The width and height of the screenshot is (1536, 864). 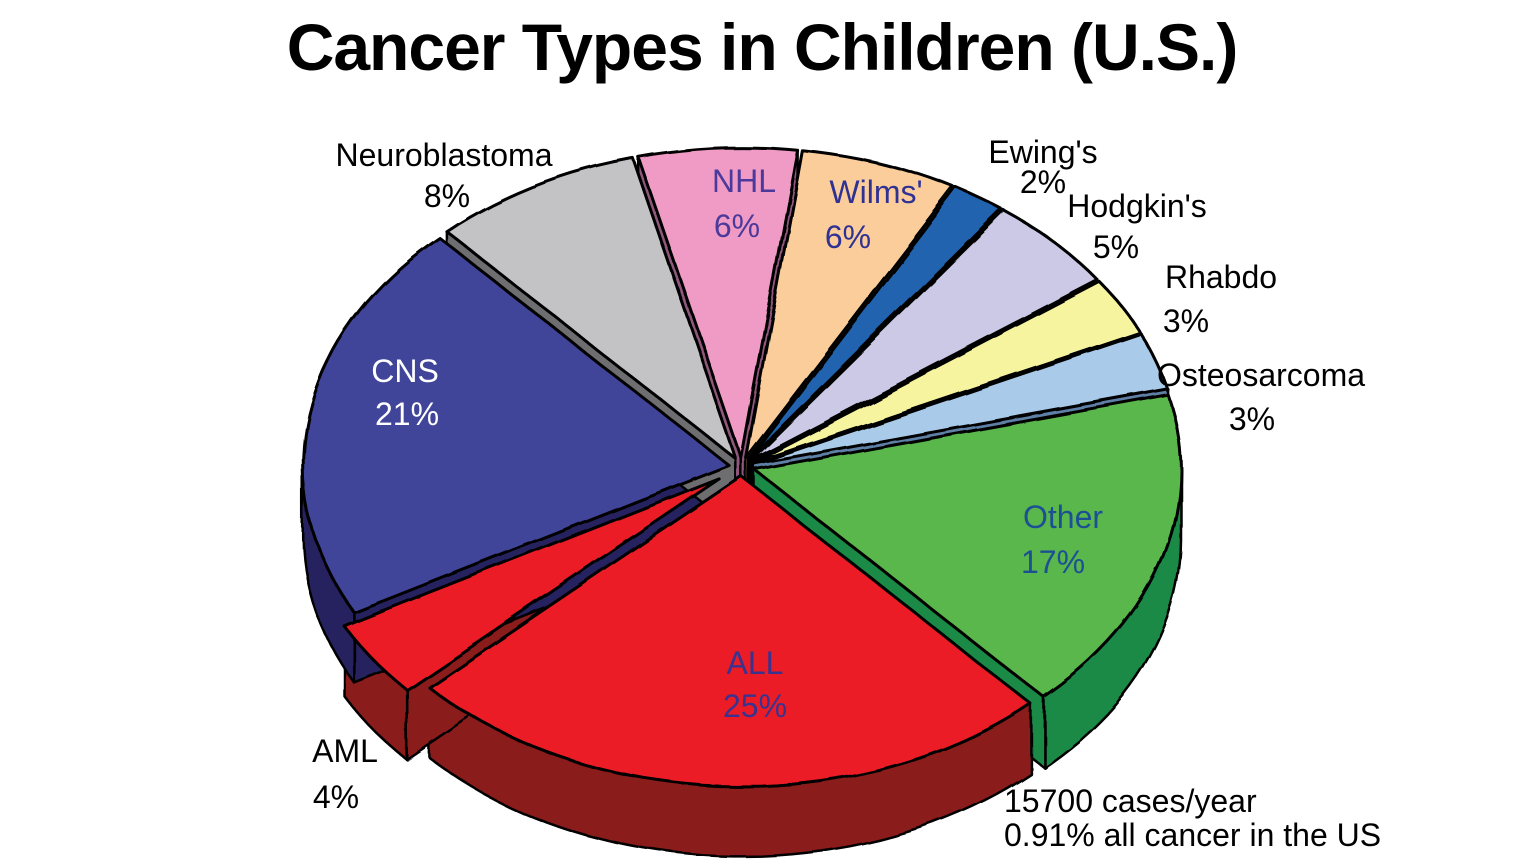 What do you see at coordinates (1043, 182) in the screenshot?
I see `slice-pct-ewings: 2%` at bounding box center [1043, 182].